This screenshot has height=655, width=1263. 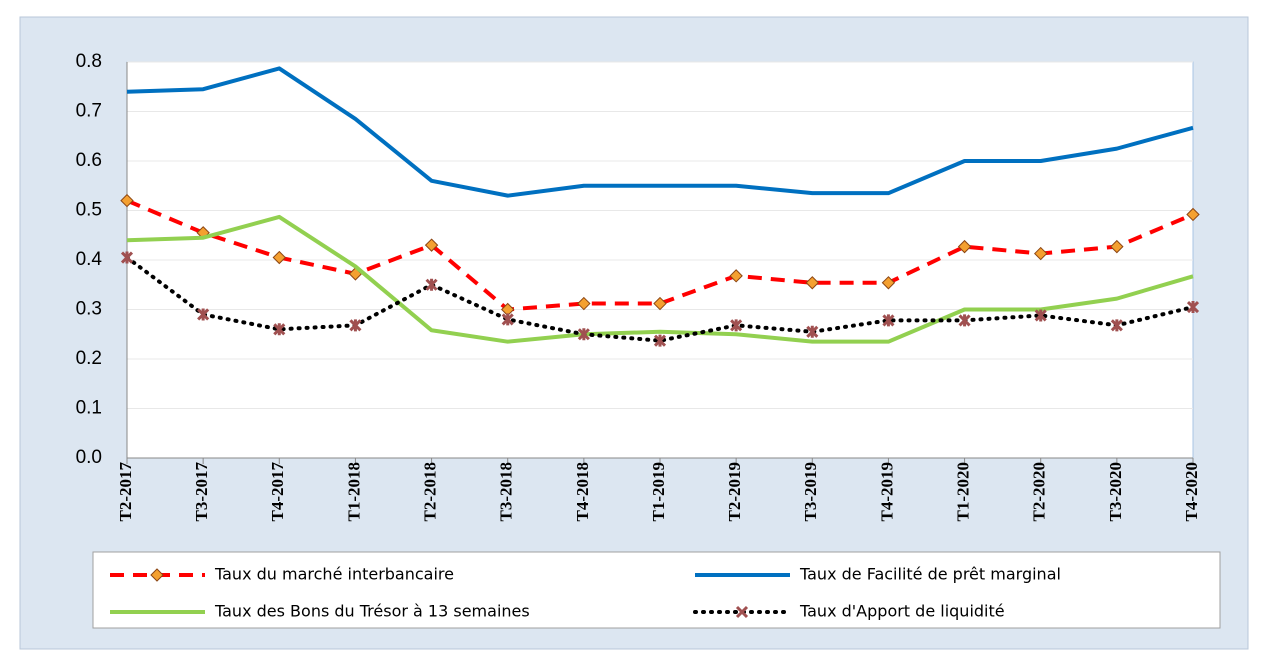 I want to click on x-tick-label: T2-2018, so click(x=429, y=492).